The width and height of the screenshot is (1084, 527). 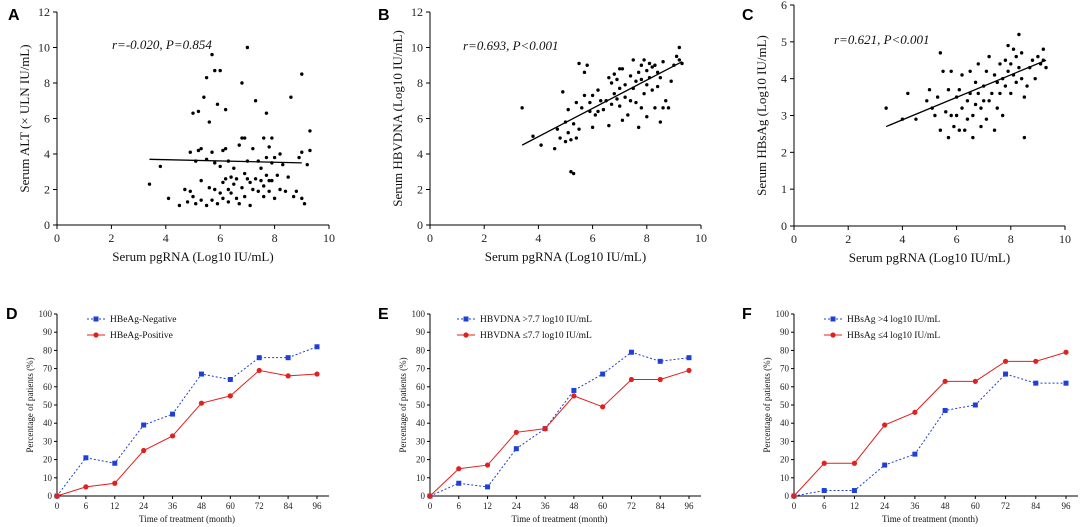 I want to click on panel-b-x-tick-label: 10, so click(x=701, y=238).